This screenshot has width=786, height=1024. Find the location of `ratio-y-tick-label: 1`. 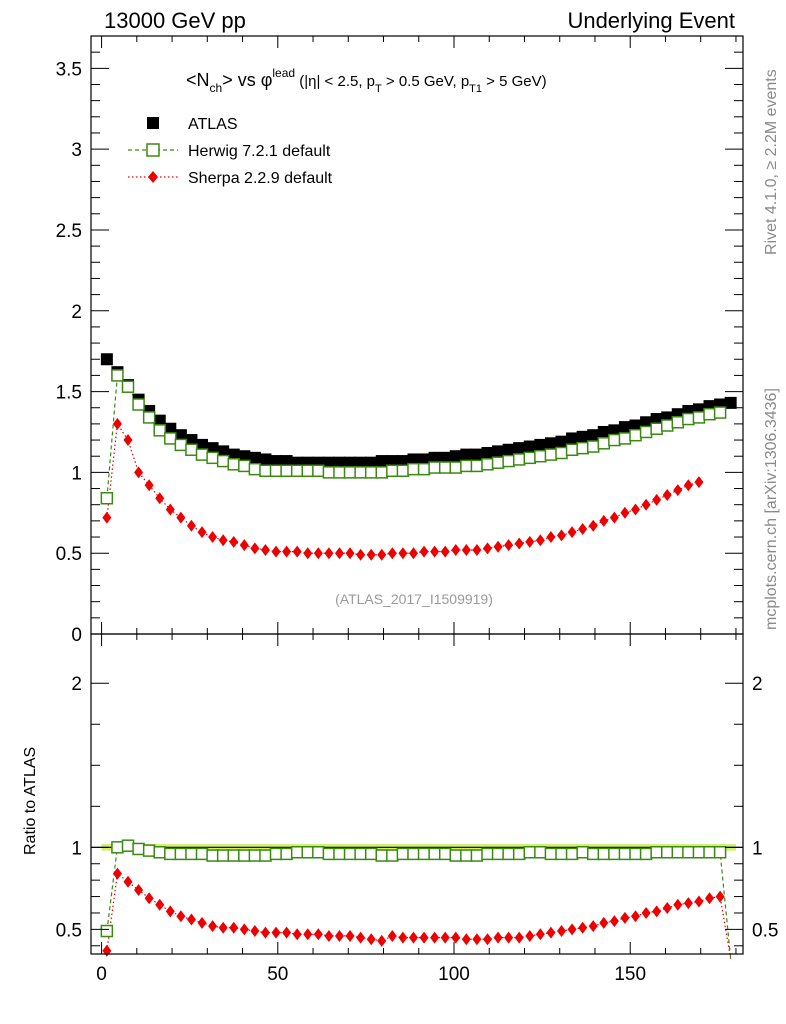

ratio-y-tick-label: 1 is located at coordinates (76, 848).